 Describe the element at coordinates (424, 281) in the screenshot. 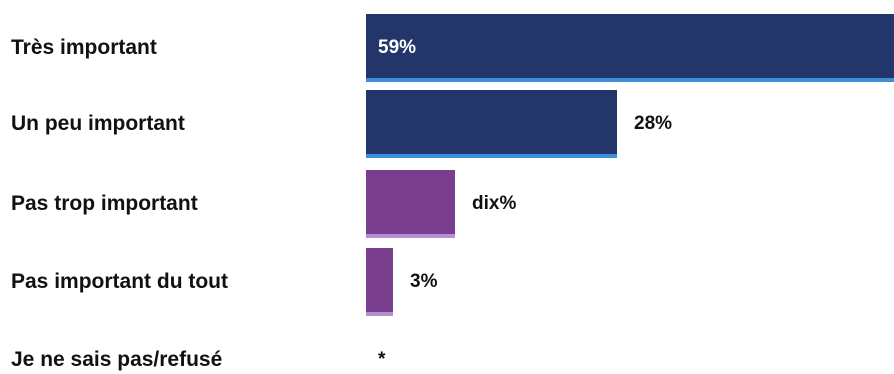

I see `value-label: 3%` at that location.